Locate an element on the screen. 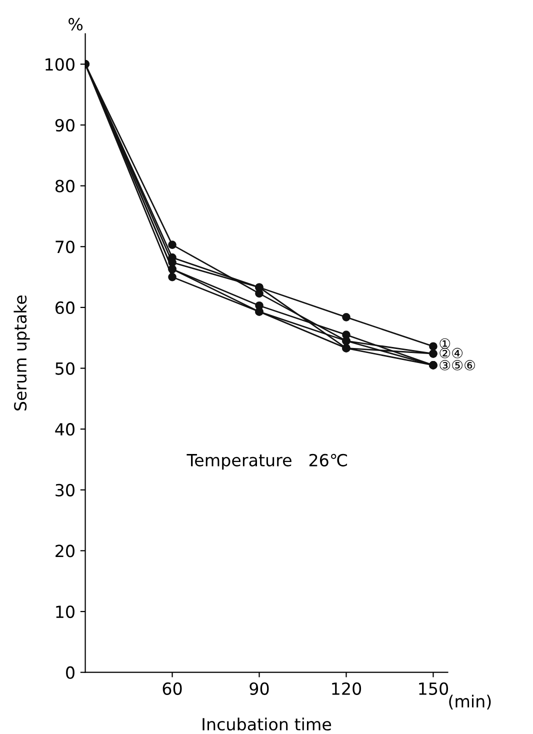 The height and width of the screenshot is (734, 533). y-tick-label: 0 is located at coordinates (70, 672).